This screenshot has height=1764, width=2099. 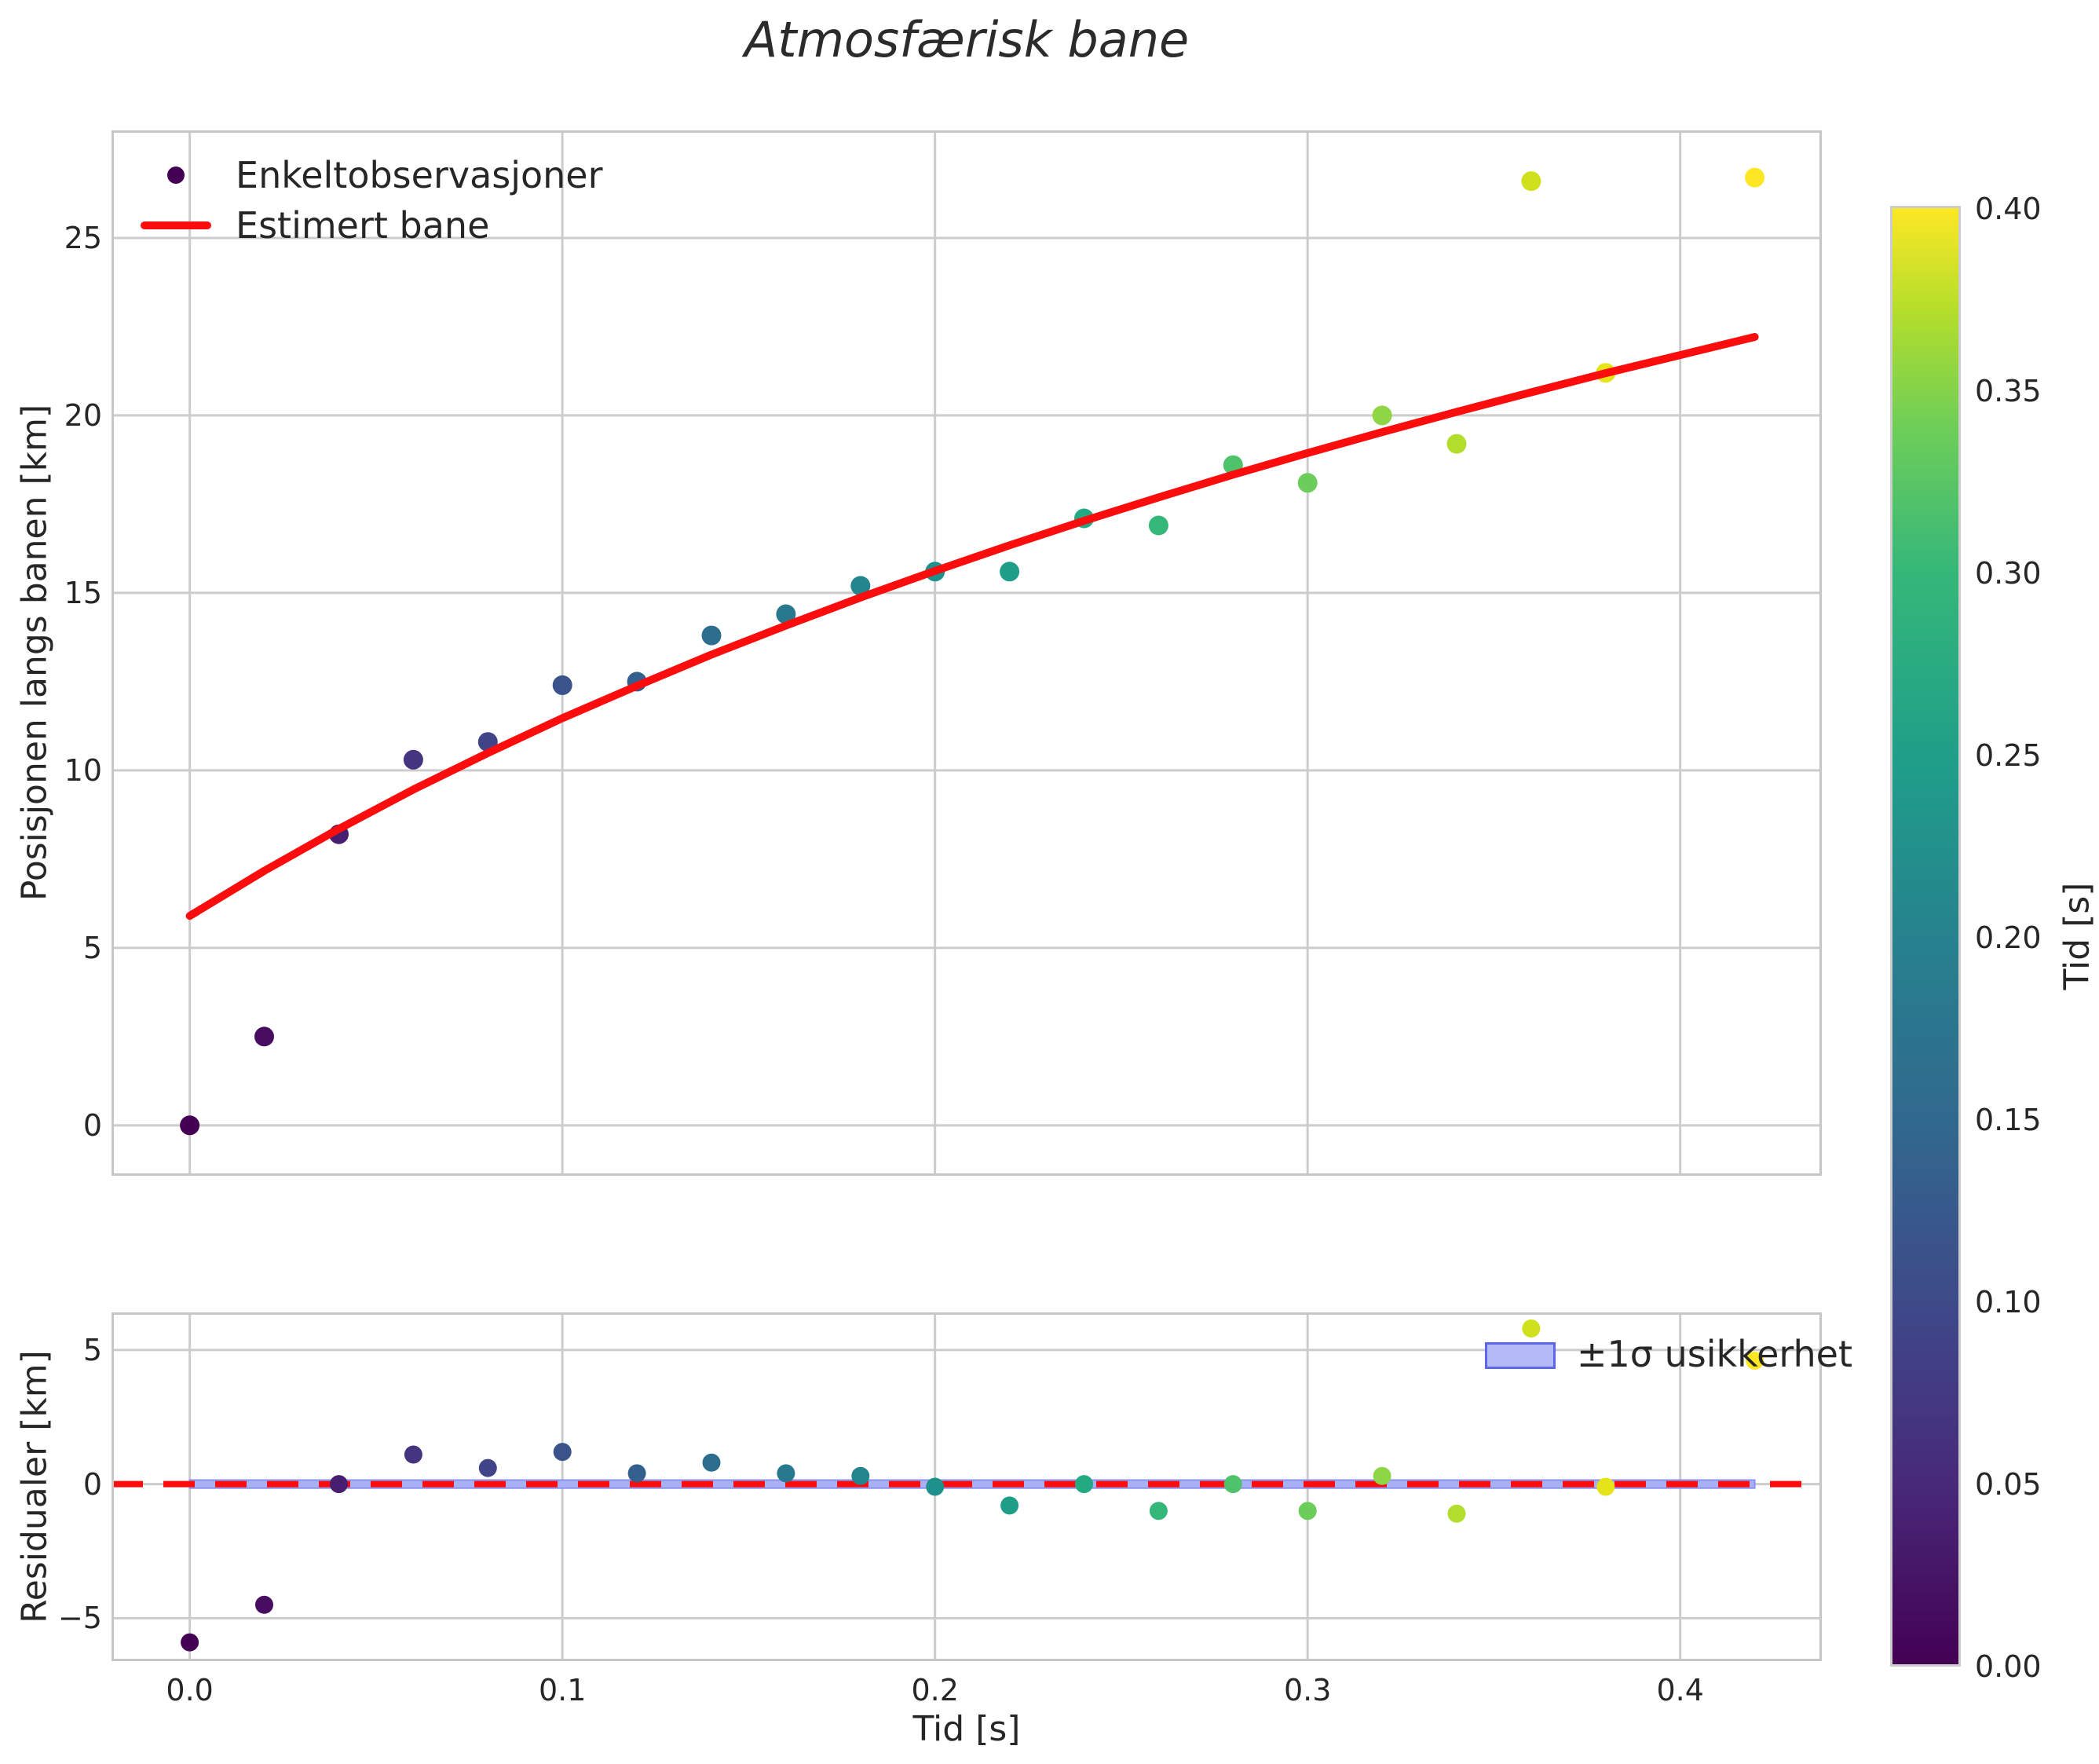 I want to click on x-tick-label: 0.4, so click(x=1680, y=1690).